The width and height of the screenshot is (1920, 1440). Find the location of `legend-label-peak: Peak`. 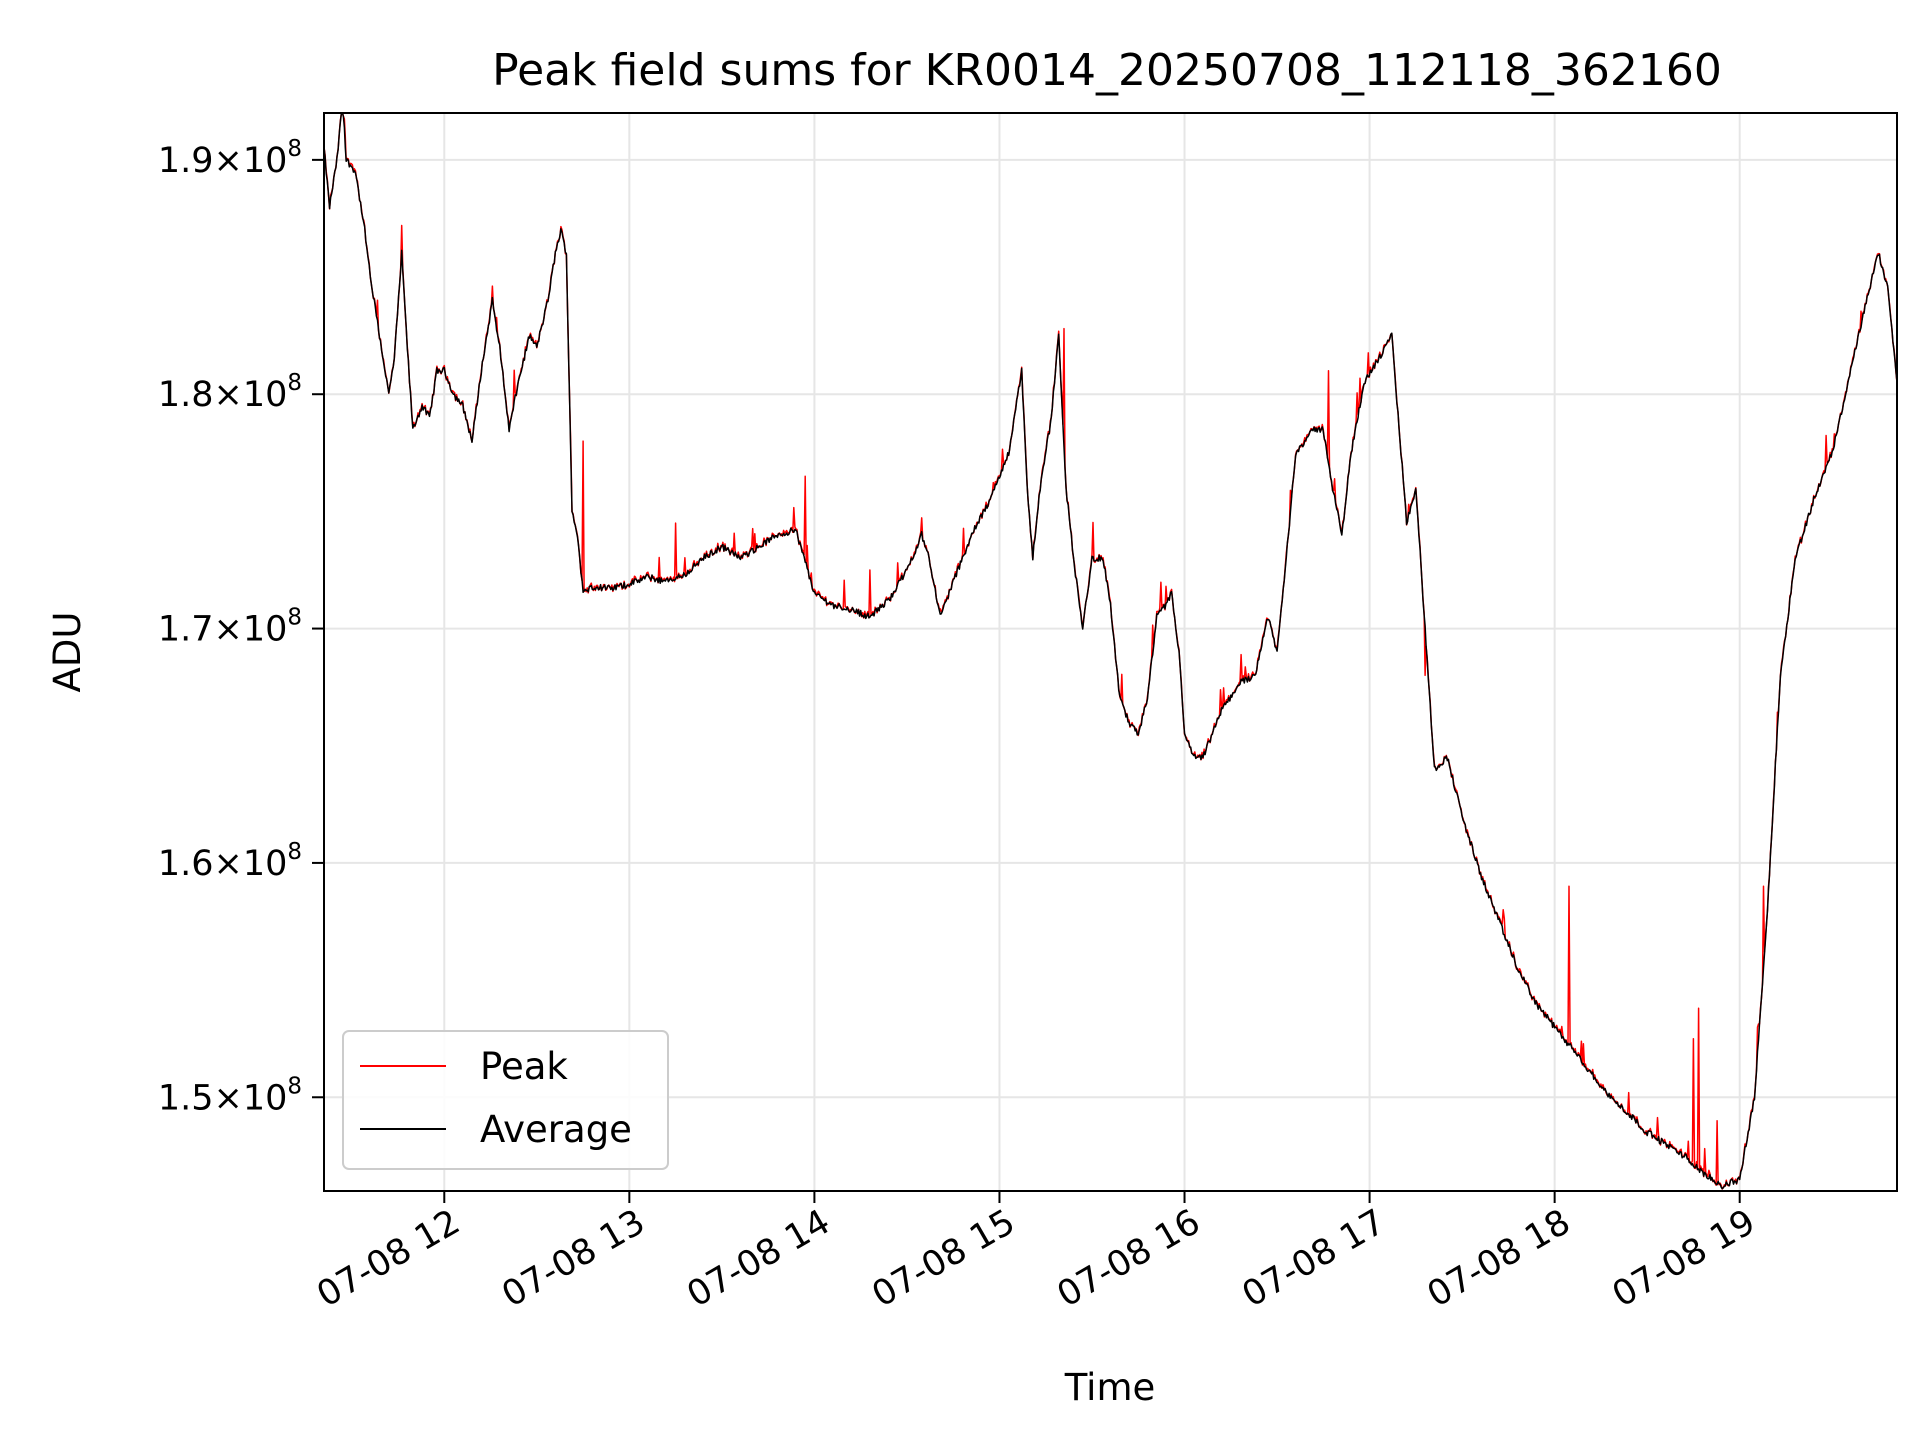

legend-label-peak: Peak is located at coordinates (524, 1066).